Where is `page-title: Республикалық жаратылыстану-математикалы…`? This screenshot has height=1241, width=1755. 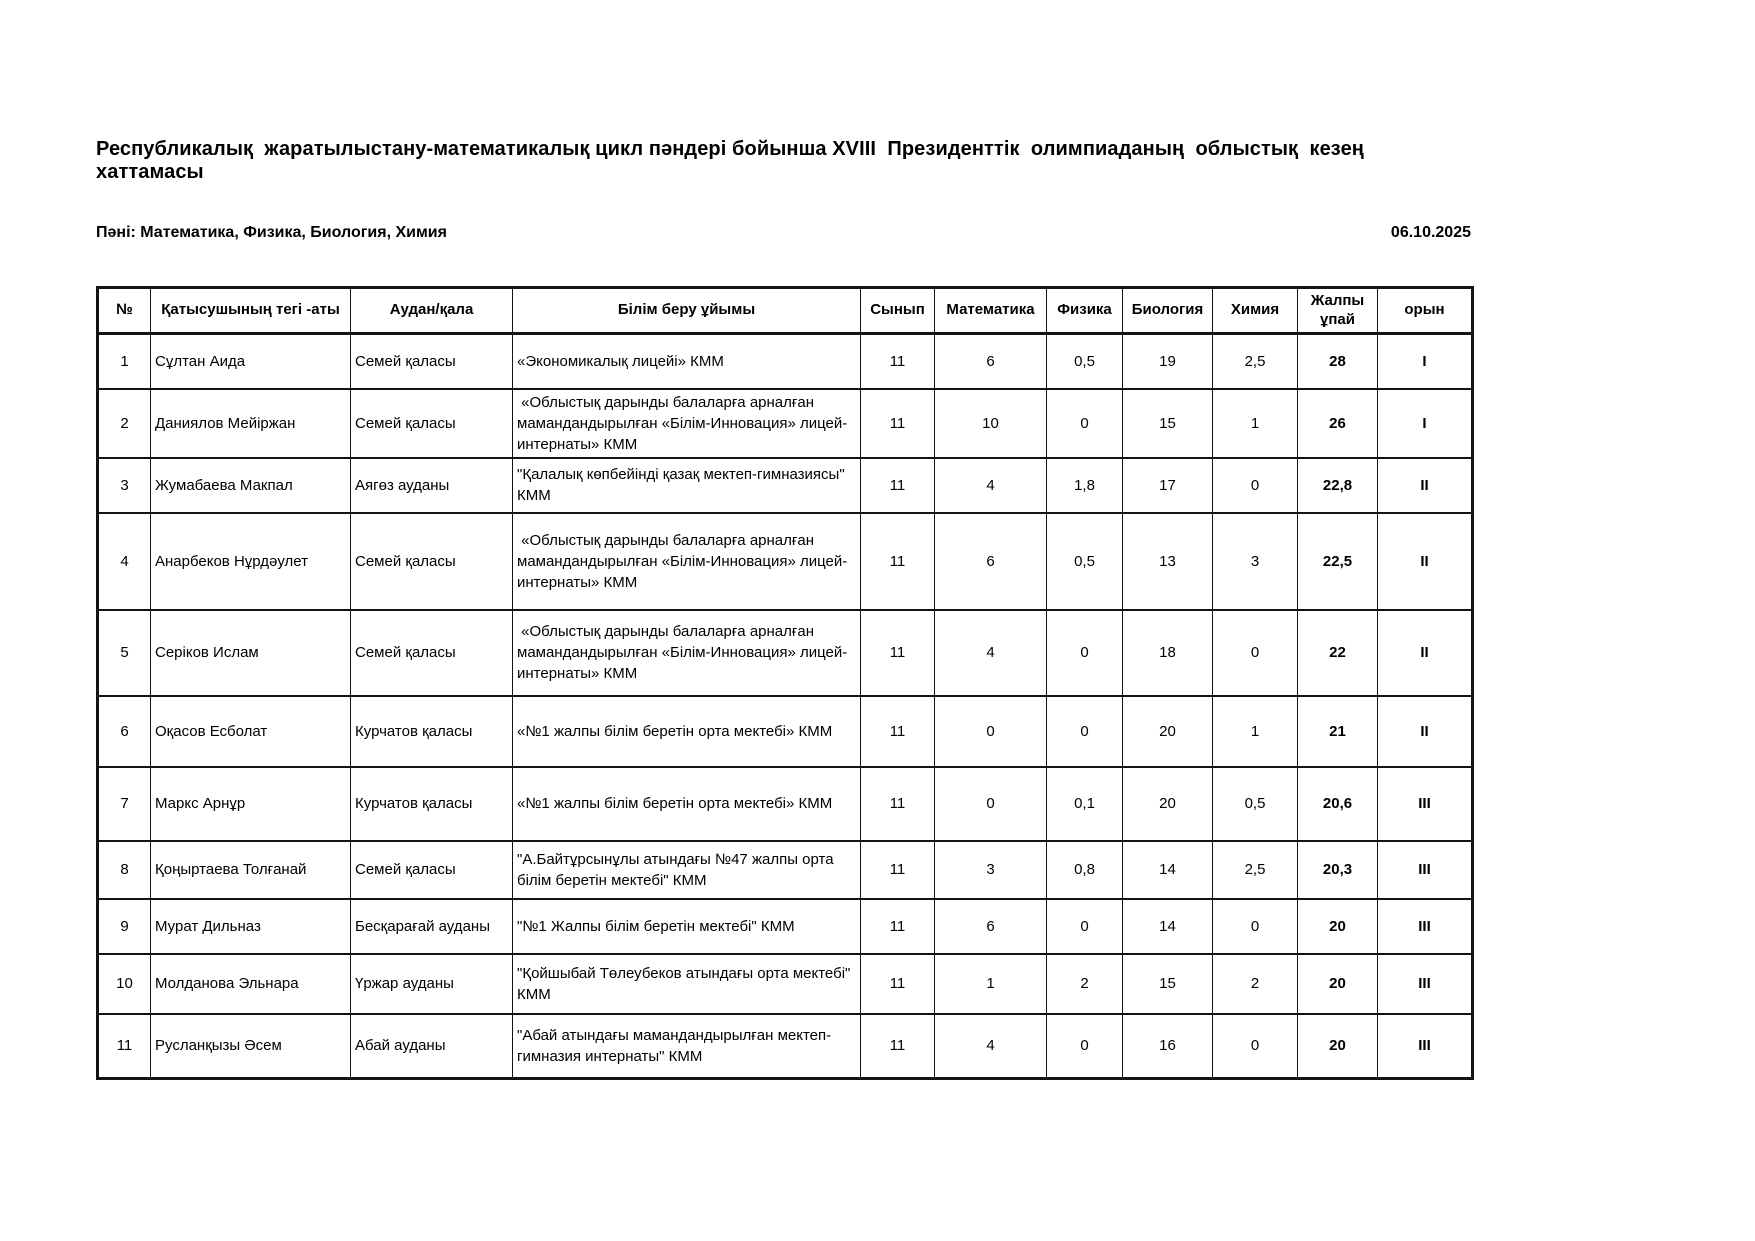
page-title: Республикалық жаратылыстану-математикалы… is located at coordinates (733, 160).